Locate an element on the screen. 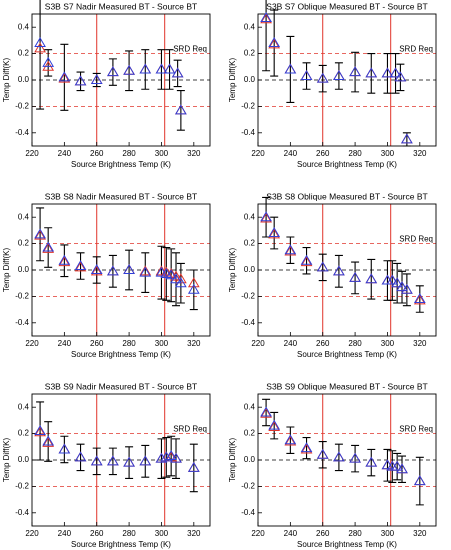  panel-title: S3B S9 Oblique Measured BT - Source BT is located at coordinates (346, 386).